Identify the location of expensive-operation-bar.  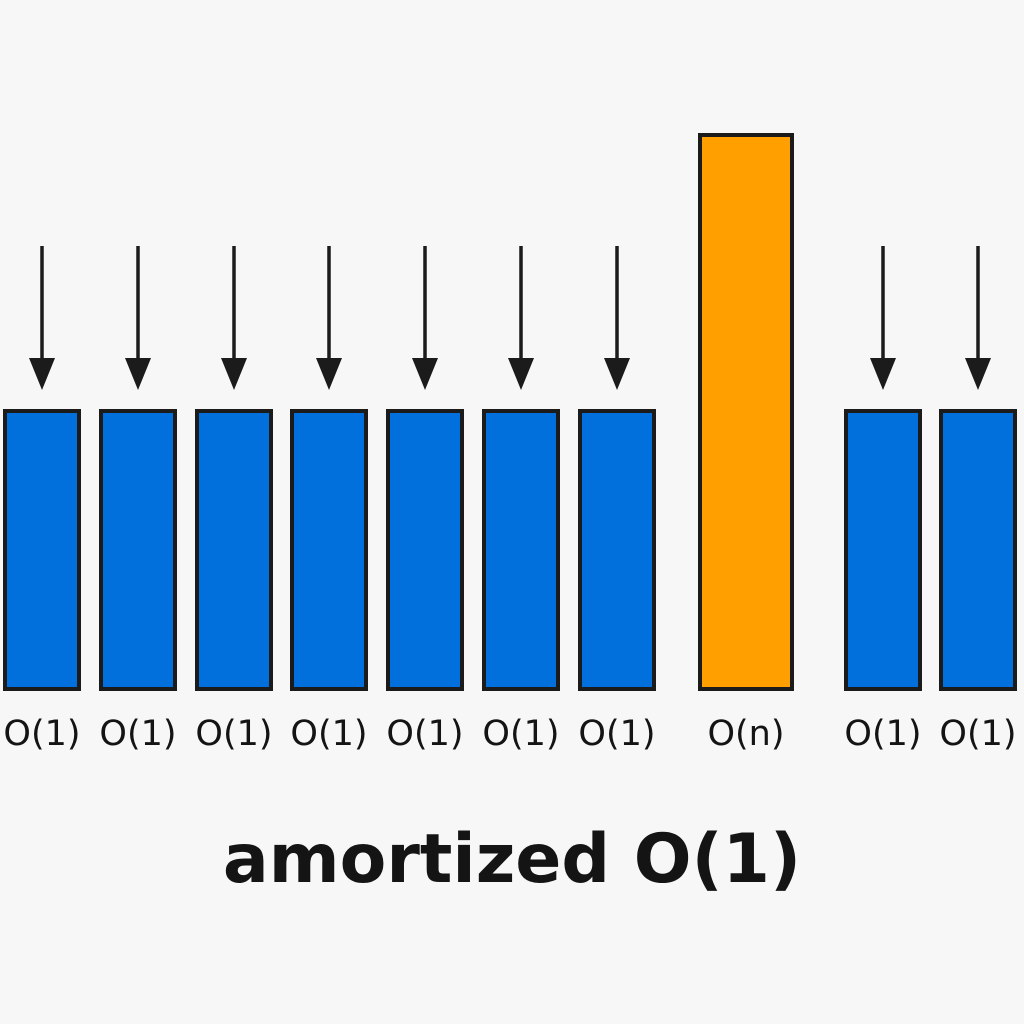
(746, 412).